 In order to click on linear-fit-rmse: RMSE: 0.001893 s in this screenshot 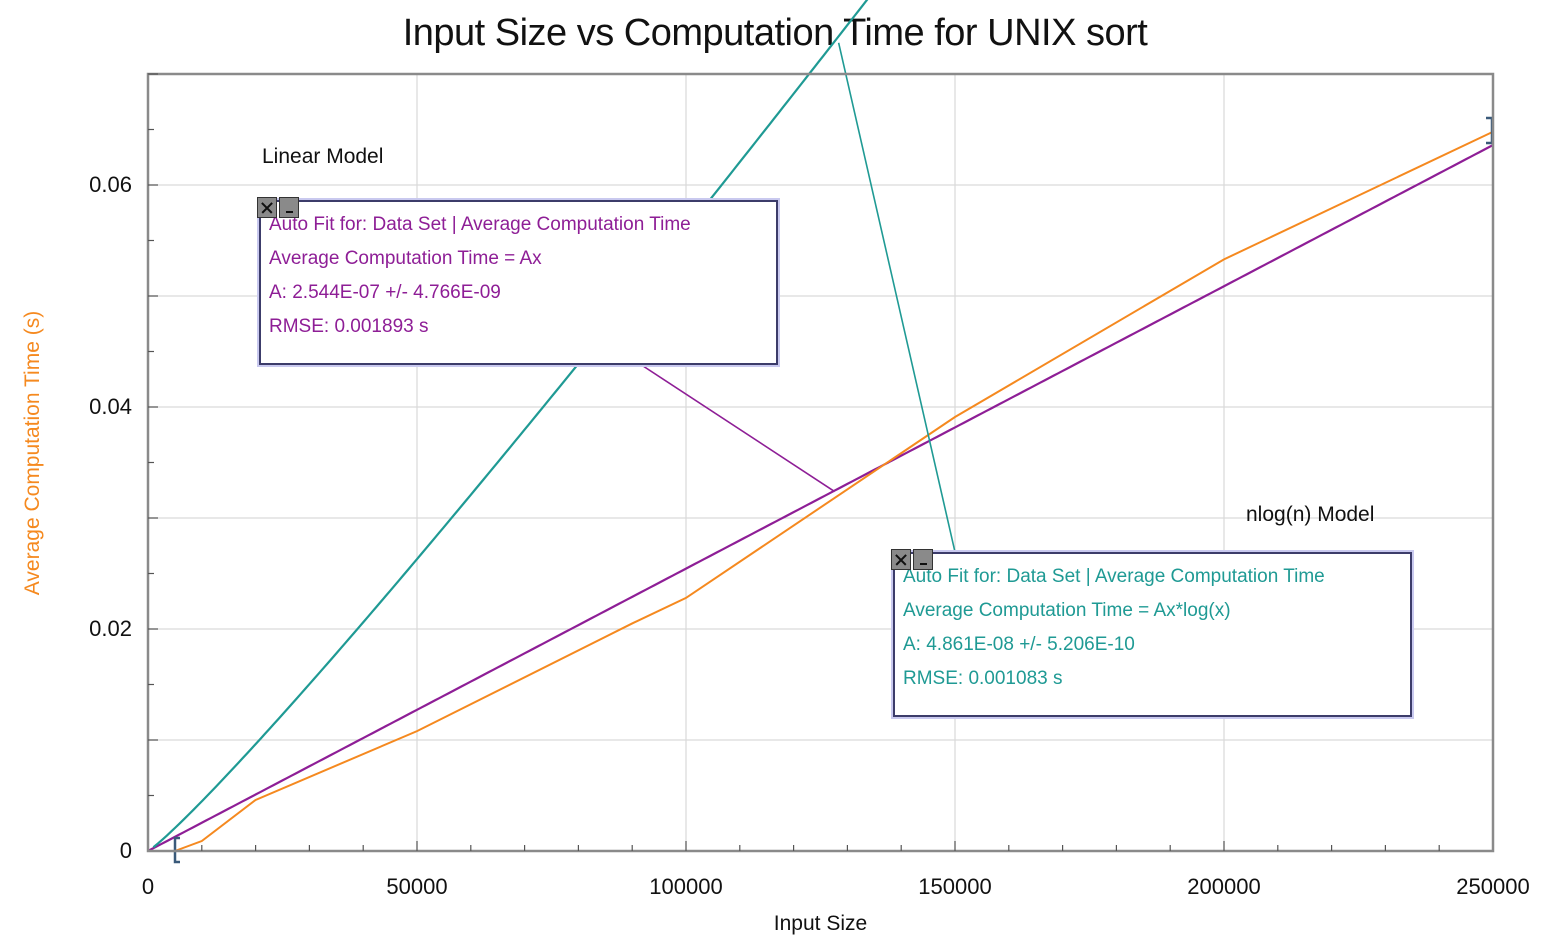, I will do `click(349, 326)`.